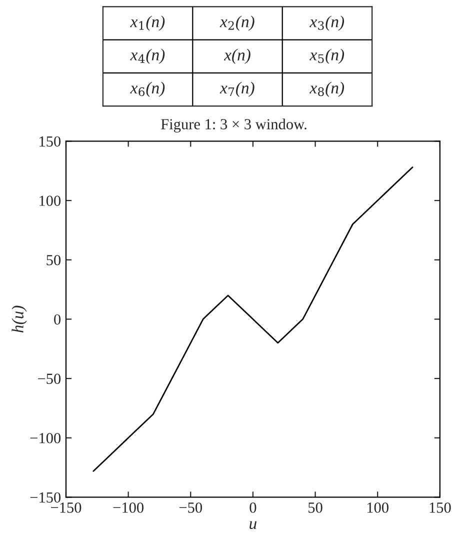 This screenshot has height=558, width=468. I want to click on text: x$_{8}$(n), so click(327, 89).